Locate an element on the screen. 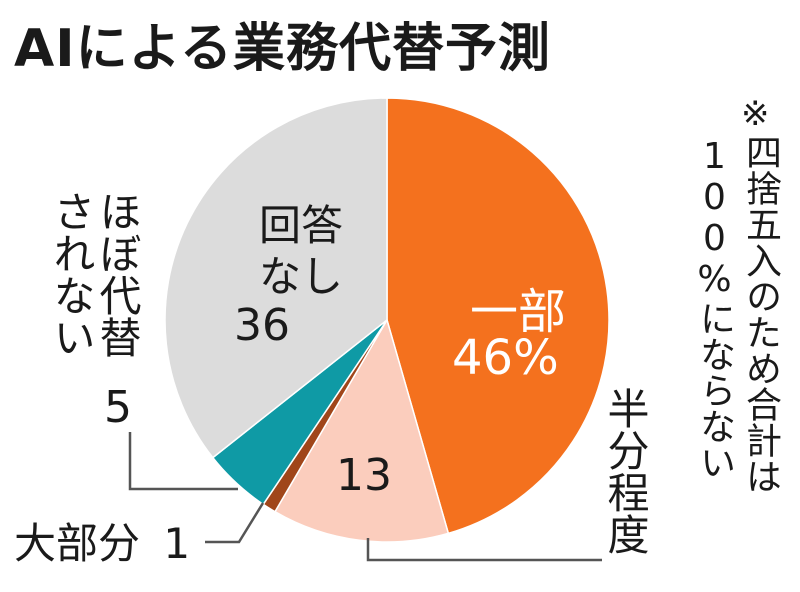 This screenshot has height=592, width=800. slice-value-no-answer: 36 is located at coordinates (262, 325).